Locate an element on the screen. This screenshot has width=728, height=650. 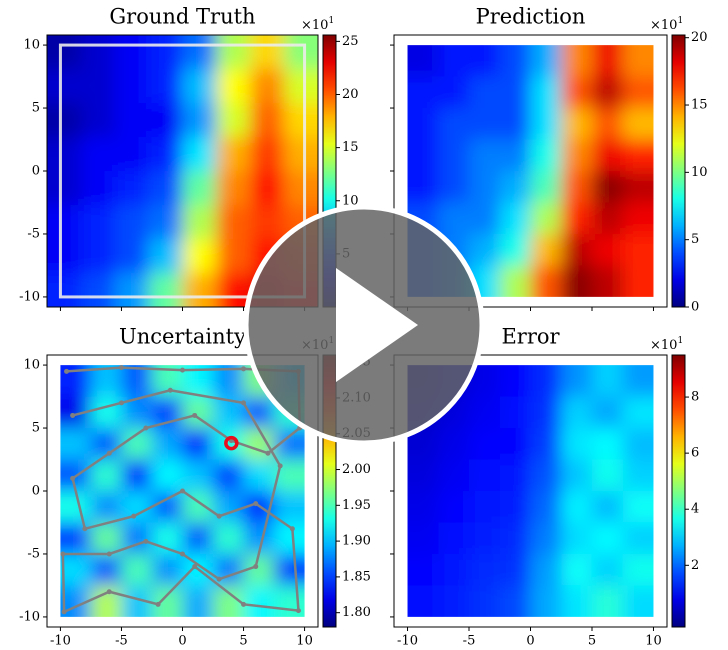
x-tick-label: 5 is located at coordinates (592, 641).